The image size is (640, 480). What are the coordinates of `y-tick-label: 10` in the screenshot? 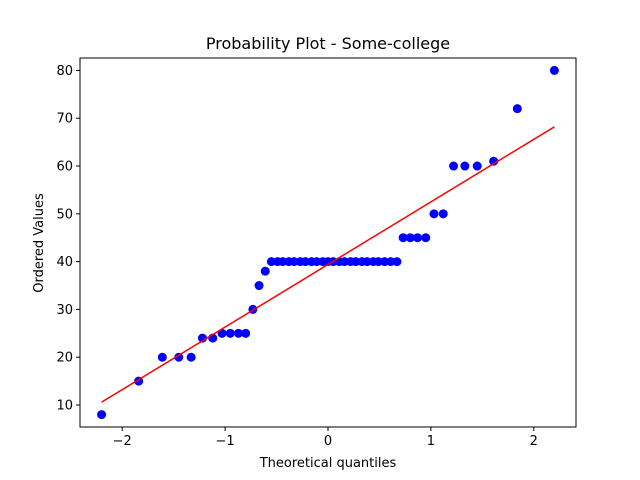 It's located at (64, 406).